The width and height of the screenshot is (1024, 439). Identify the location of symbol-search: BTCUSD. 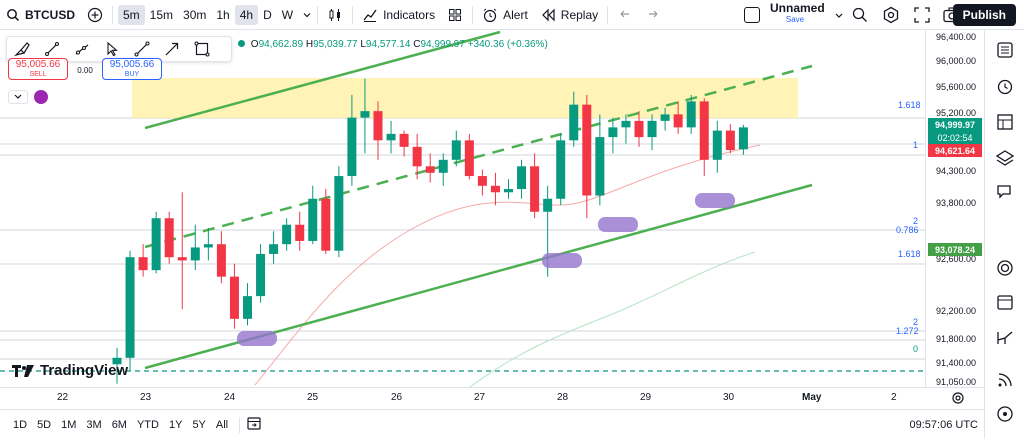
(40, 15).